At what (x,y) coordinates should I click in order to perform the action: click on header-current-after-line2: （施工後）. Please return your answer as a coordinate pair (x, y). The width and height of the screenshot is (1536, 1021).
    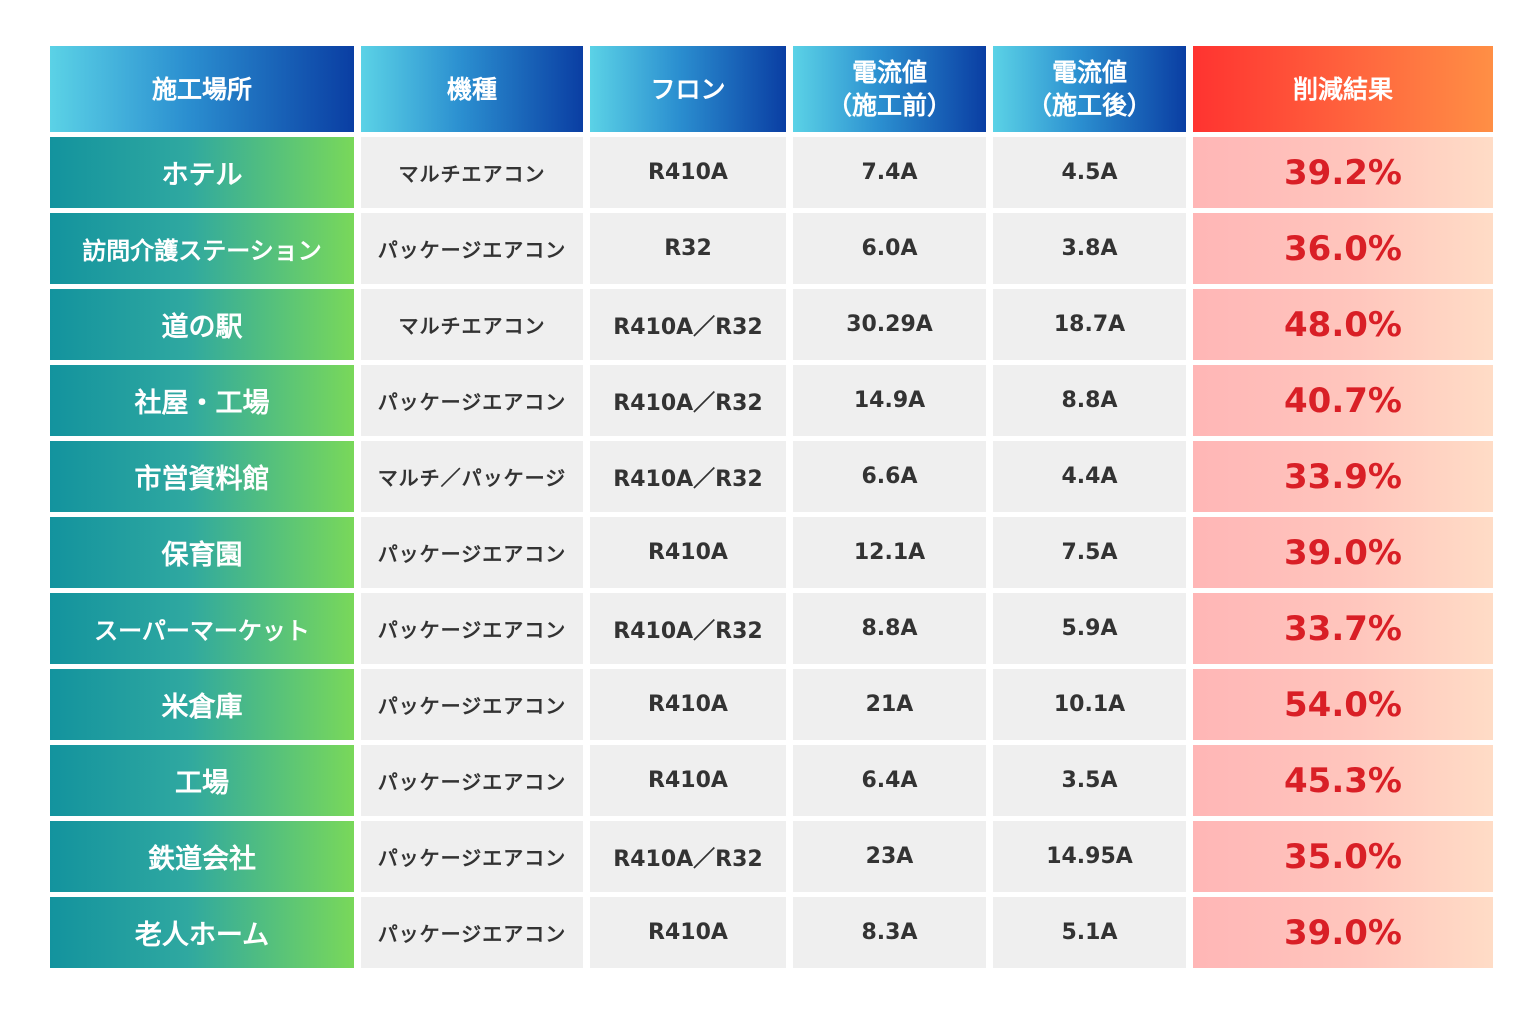
    Looking at the image, I should click on (1089, 105).